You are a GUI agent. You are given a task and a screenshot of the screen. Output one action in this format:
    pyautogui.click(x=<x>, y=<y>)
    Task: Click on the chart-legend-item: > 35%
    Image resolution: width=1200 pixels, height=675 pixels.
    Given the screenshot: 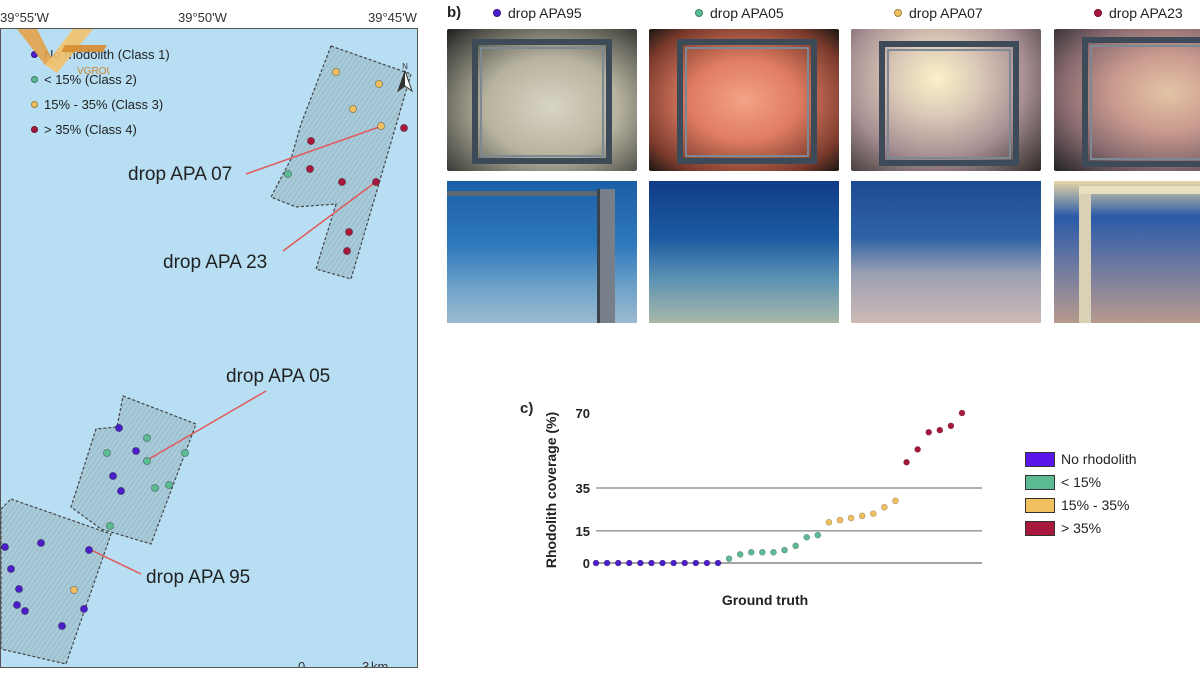 What is the action you would take?
    pyautogui.click(x=1063, y=528)
    